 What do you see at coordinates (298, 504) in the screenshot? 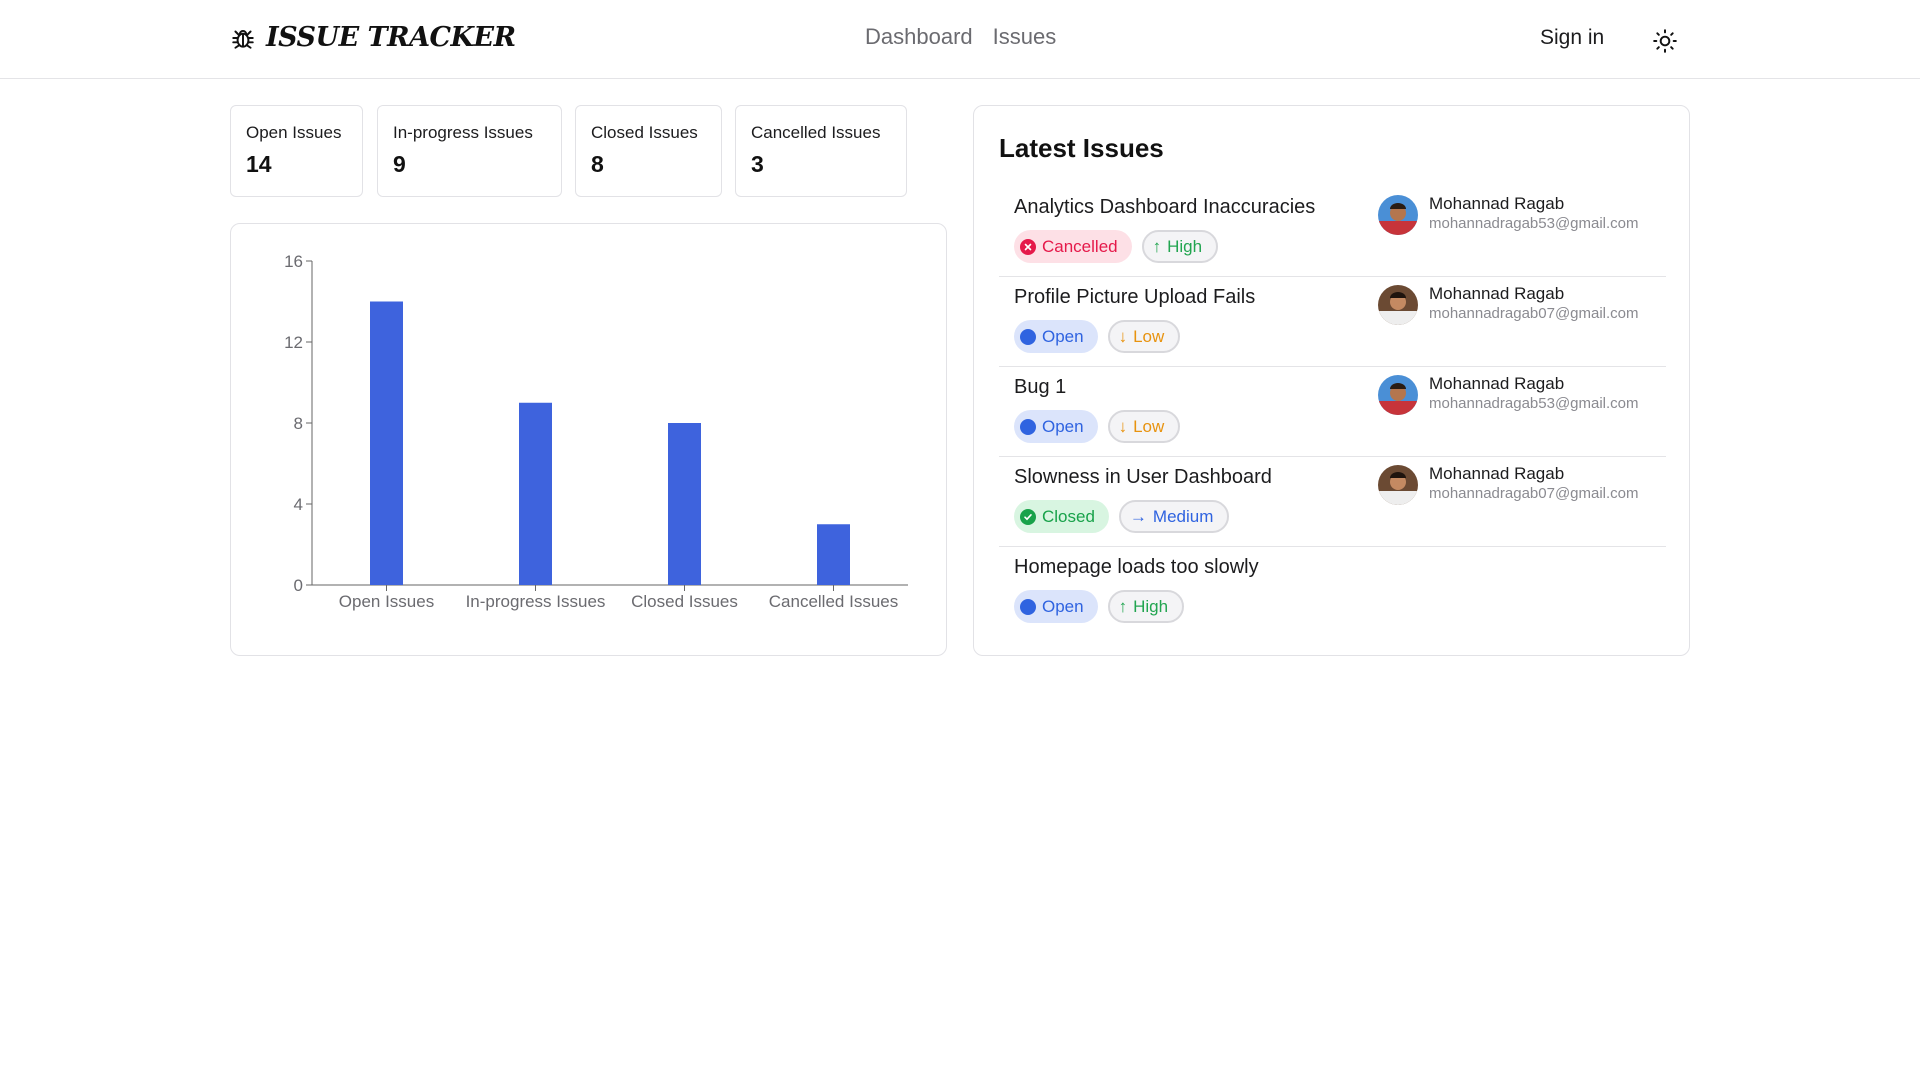
I see `y-tick-label: 4` at bounding box center [298, 504].